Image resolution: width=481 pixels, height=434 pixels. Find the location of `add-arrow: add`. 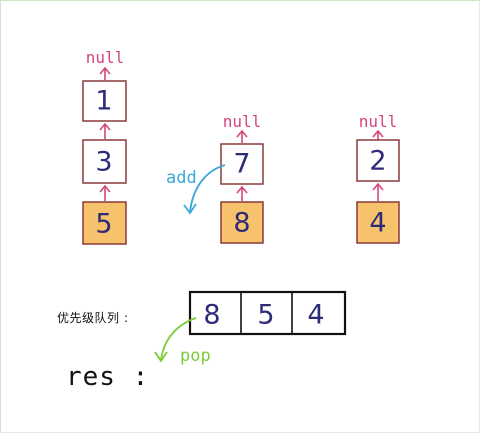

add-arrow: add is located at coordinates (196, 189).